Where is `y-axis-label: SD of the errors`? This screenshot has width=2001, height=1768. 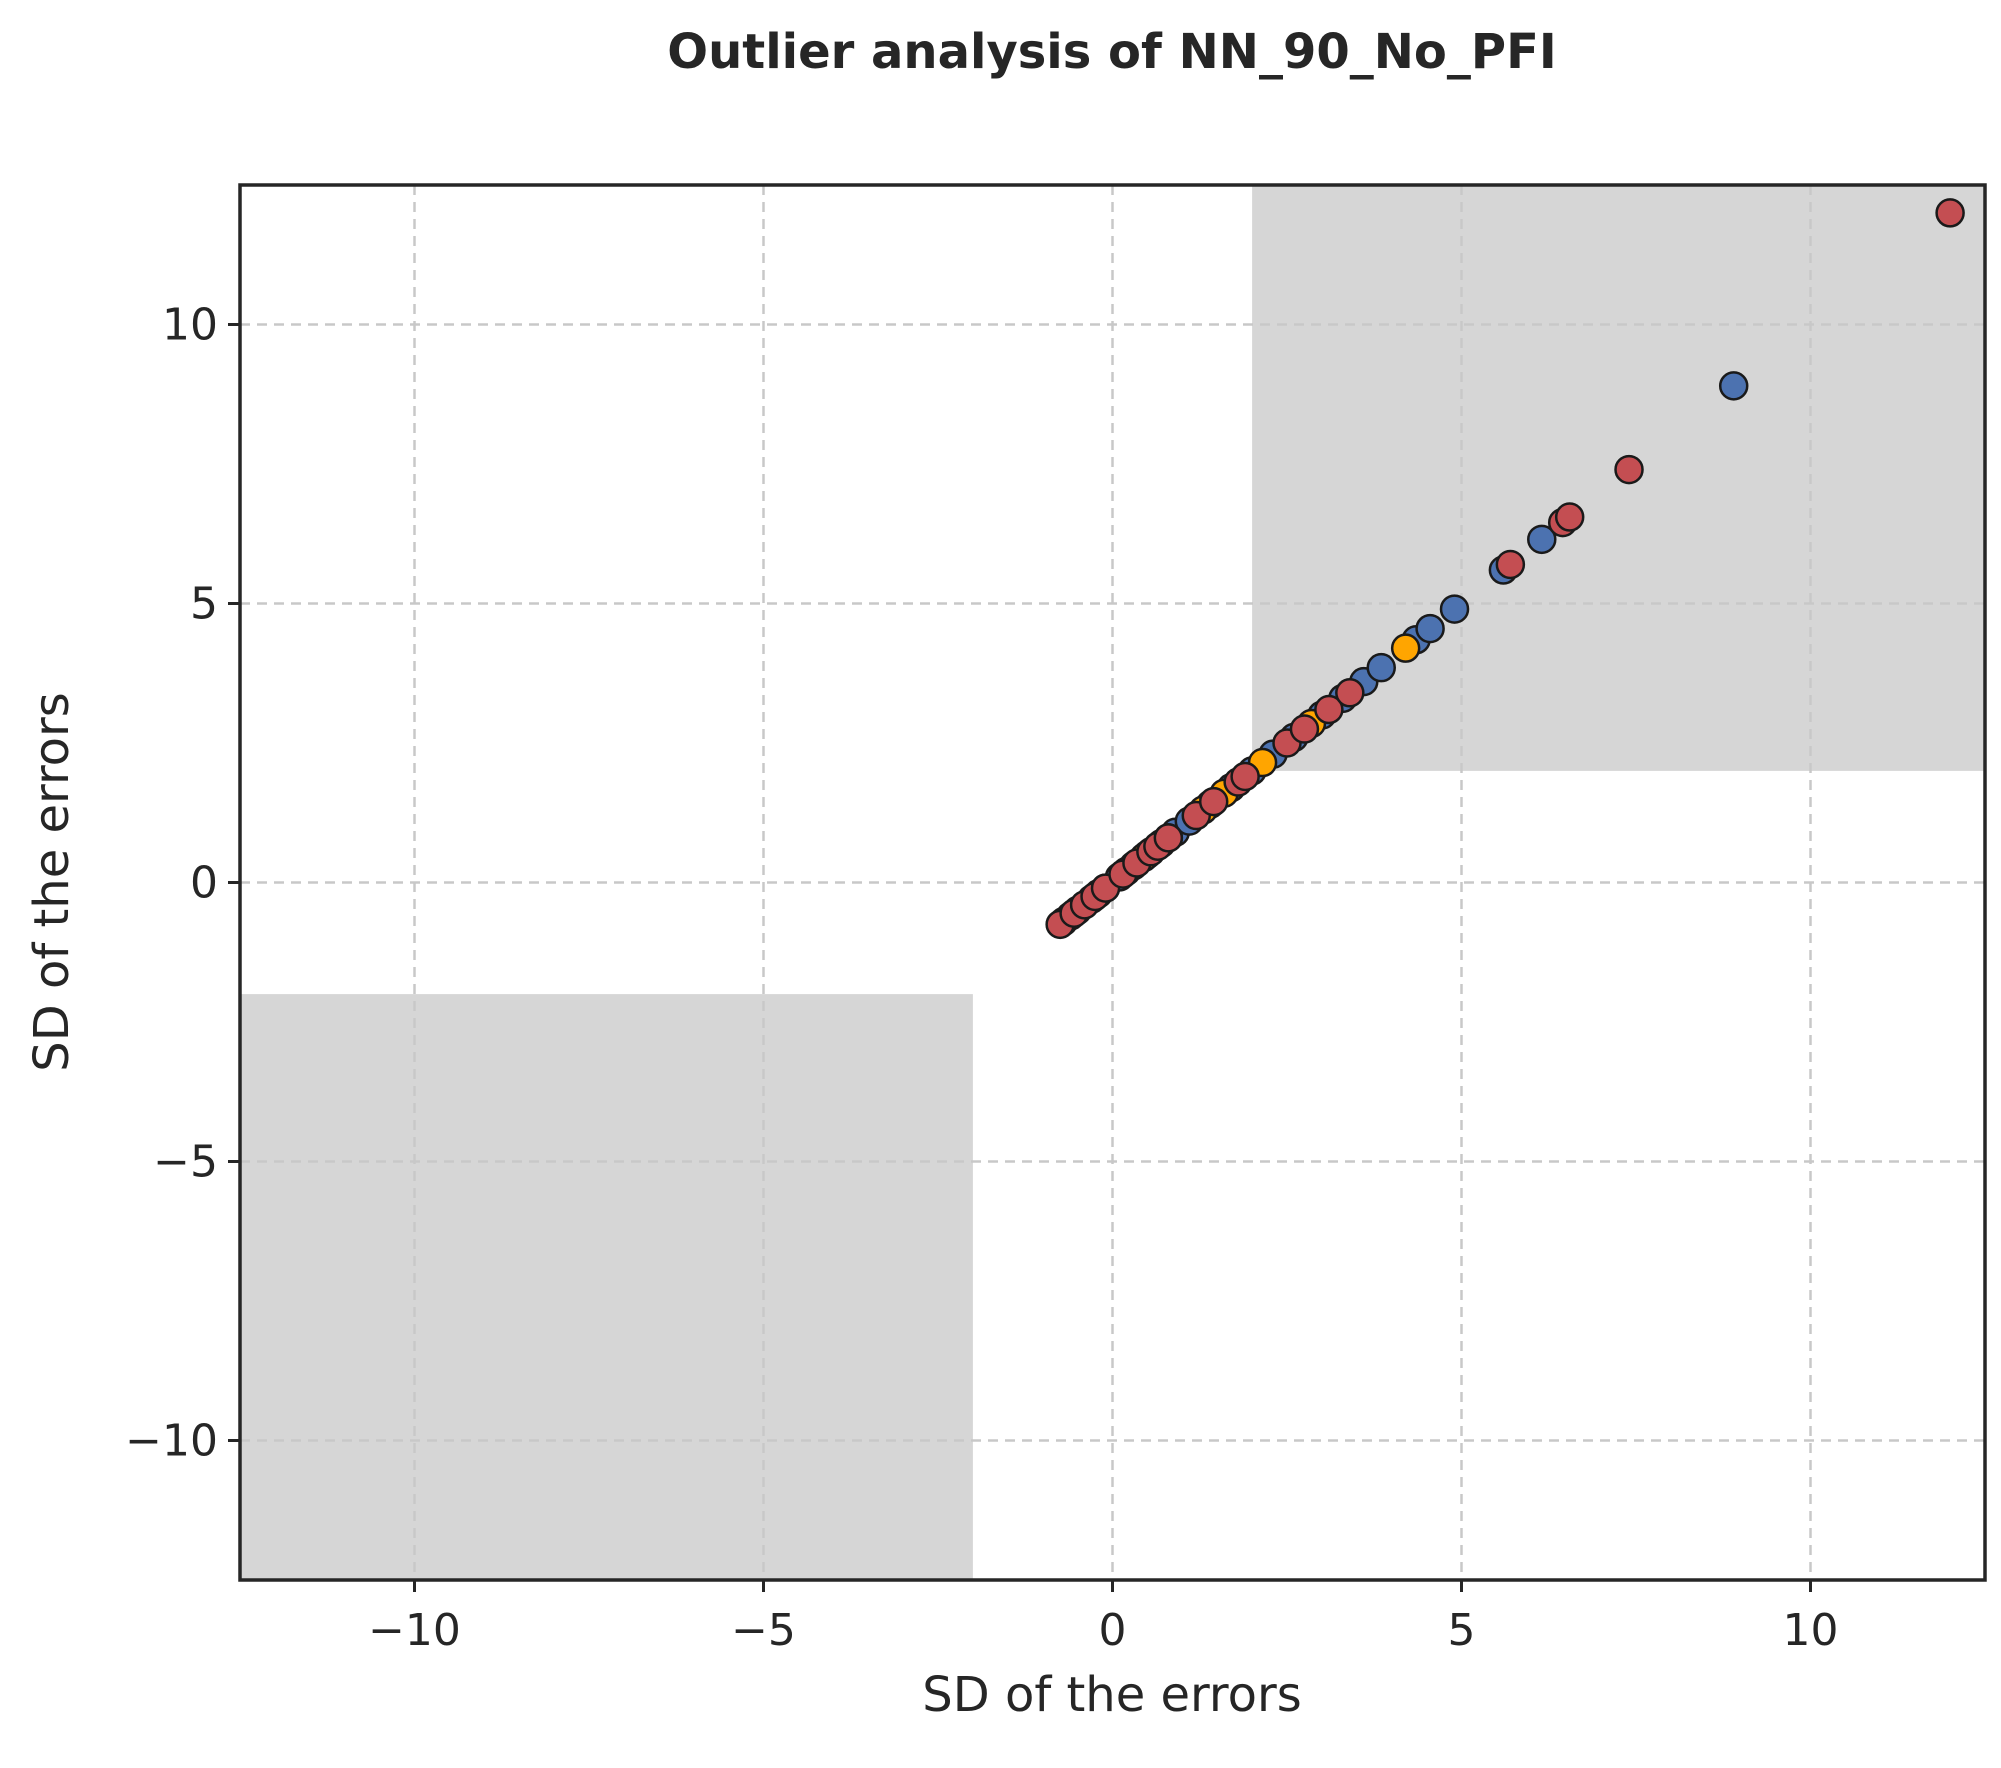
y-axis-label: SD of the errors is located at coordinates (52, 881).